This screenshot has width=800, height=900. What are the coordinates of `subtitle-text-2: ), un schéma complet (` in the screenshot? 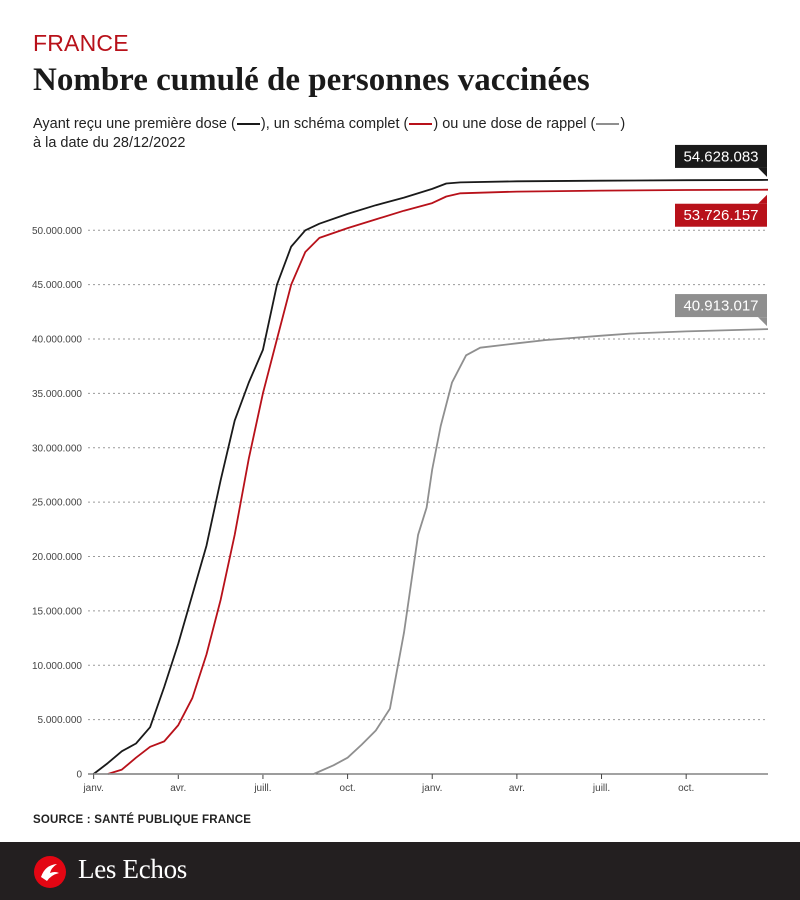 It's located at (334, 124).